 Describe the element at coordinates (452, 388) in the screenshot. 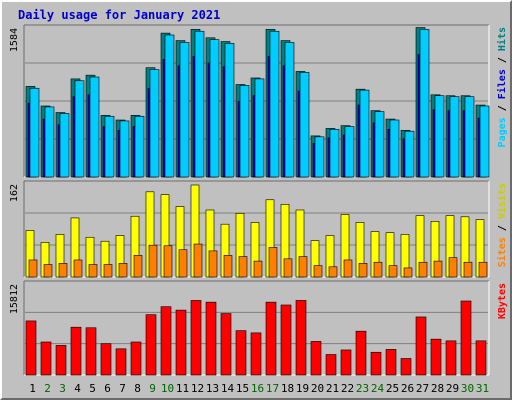

I see `x-tick-label-29: 29` at that location.